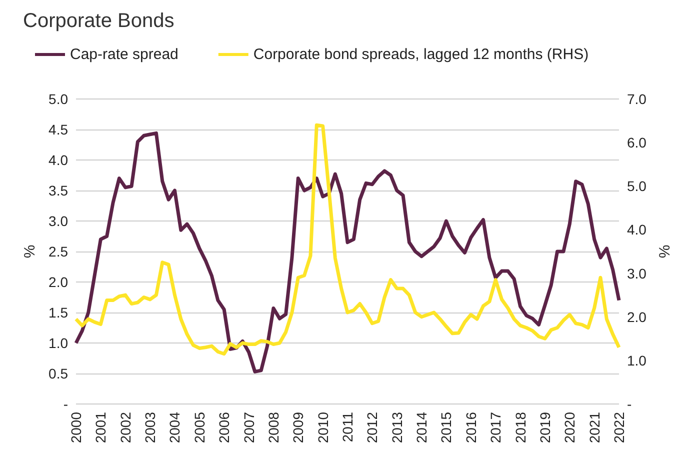 This screenshot has height=459, width=681. What do you see at coordinates (396, 428) in the screenshot?
I see `x-tick-label: 2013` at bounding box center [396, 428].